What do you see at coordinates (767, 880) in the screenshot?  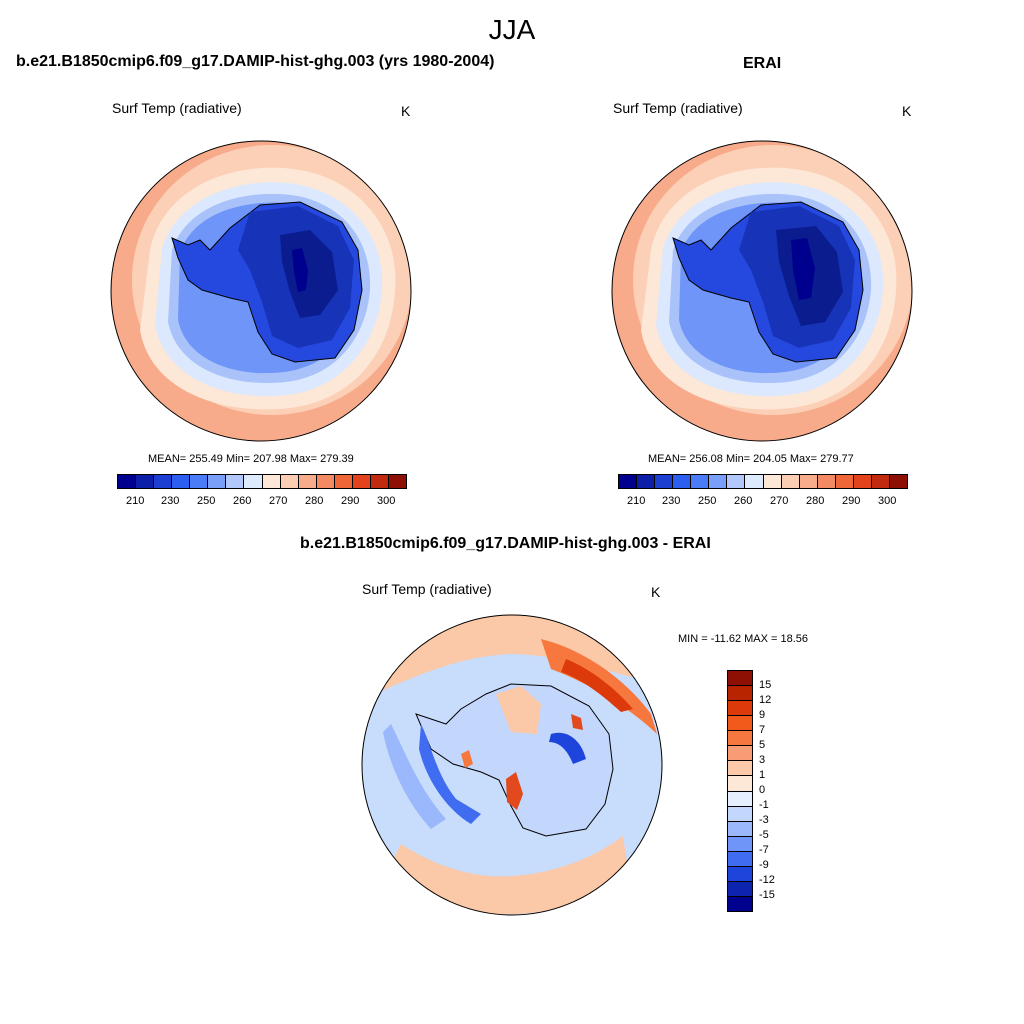 I see `colorbar-tick-label: -12` at bounding box center [767, 880].